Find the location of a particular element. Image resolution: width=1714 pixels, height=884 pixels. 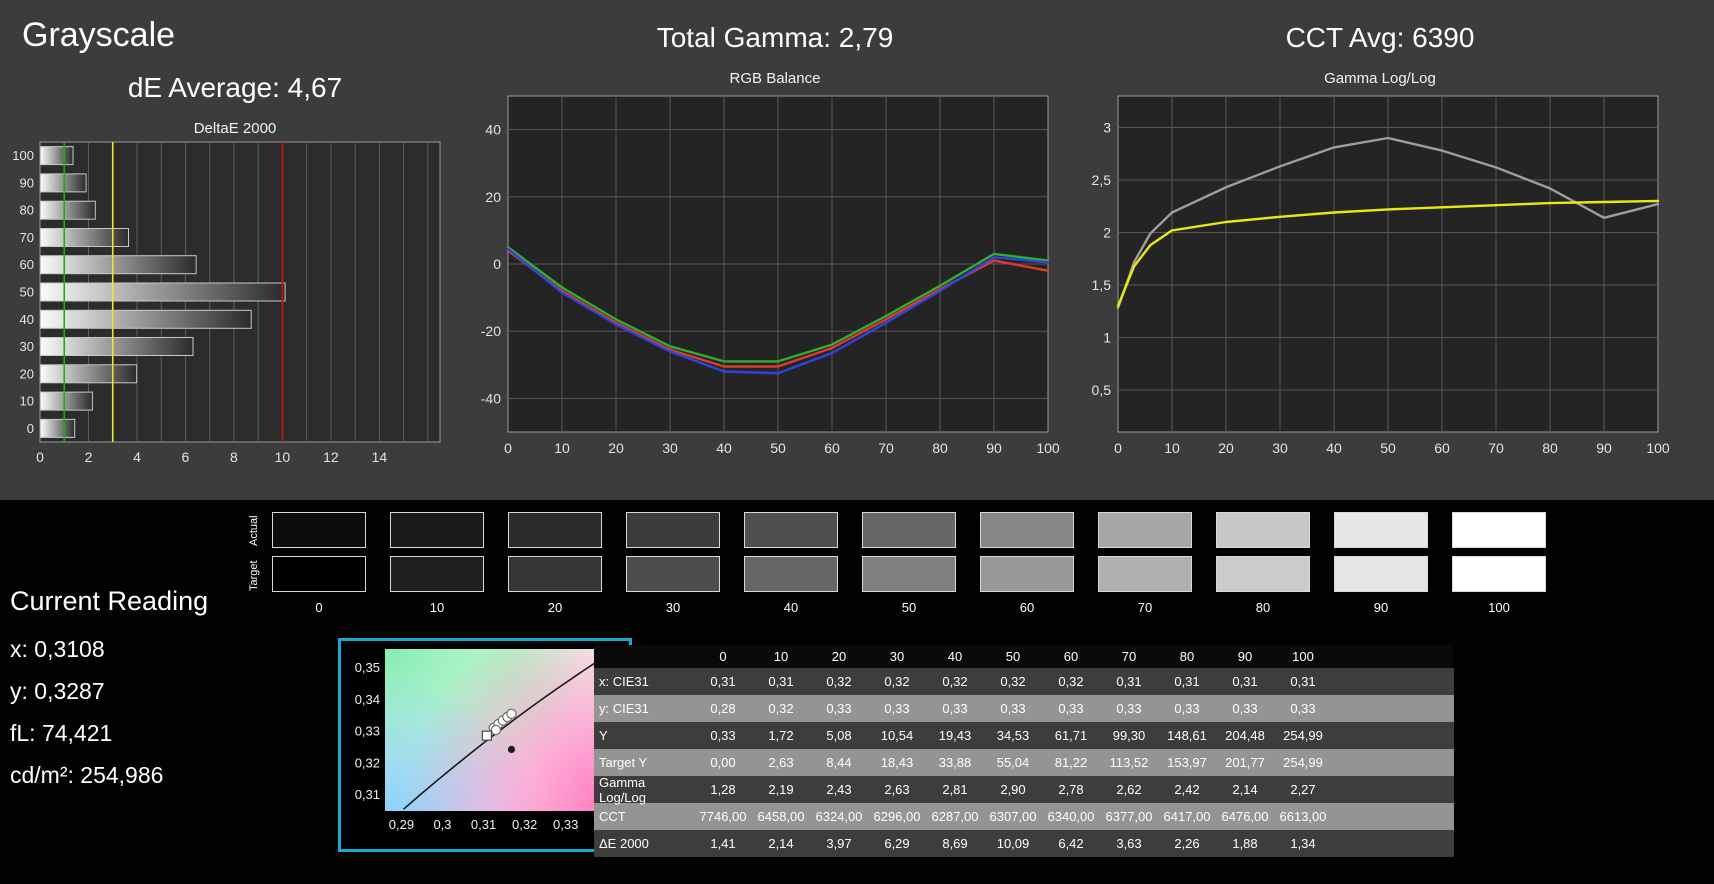

table-value-cell: 19,43 is located at coordinates (955, 735).